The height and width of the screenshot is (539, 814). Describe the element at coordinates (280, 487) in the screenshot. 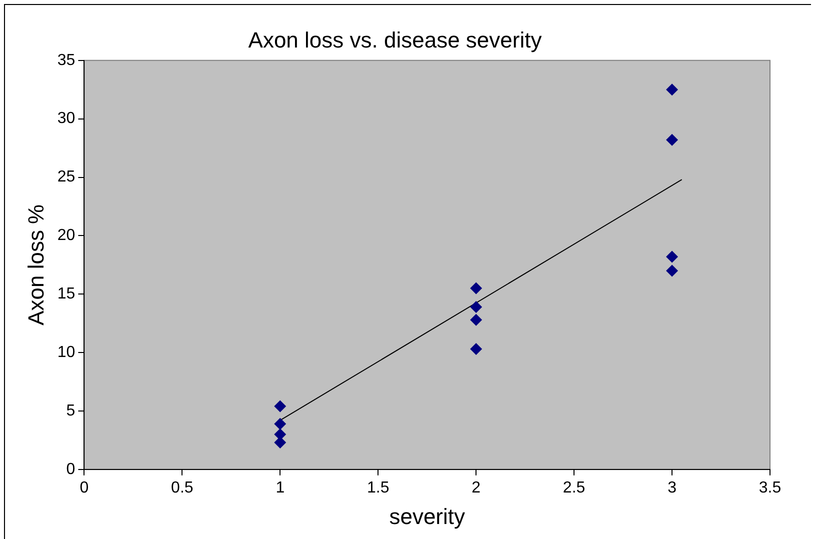

I see `x-tick-label: 1` at that location.